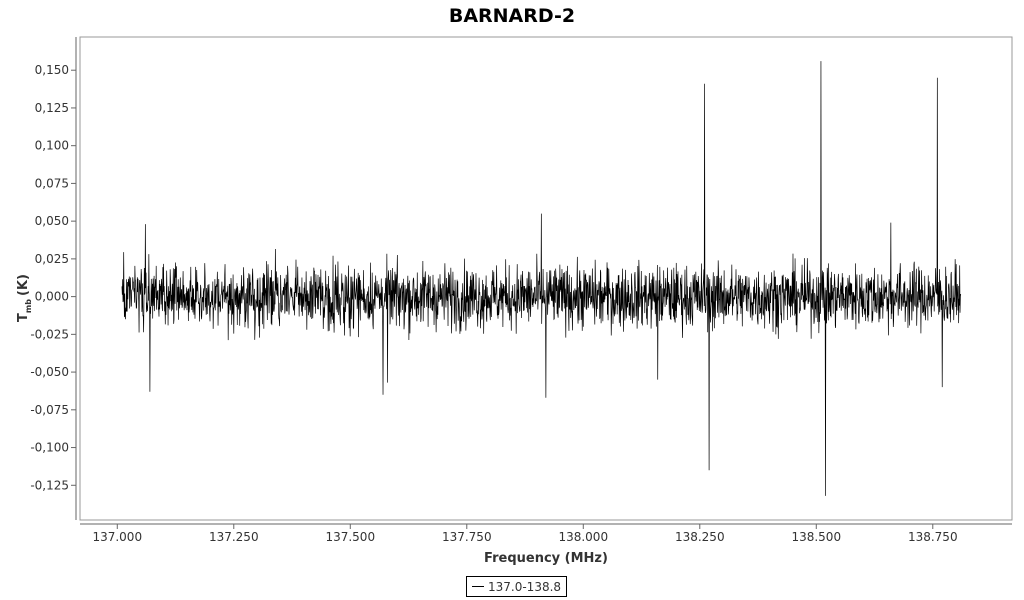 The height and width of the screenshot is (600, 1024). I want to click on legend-swatch, so click(478, 586).